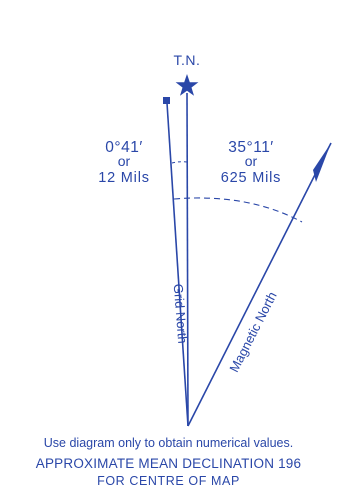 The image size is (337, 488). I want to click on magnetic-north-arrow-icon, so click(322, 162).